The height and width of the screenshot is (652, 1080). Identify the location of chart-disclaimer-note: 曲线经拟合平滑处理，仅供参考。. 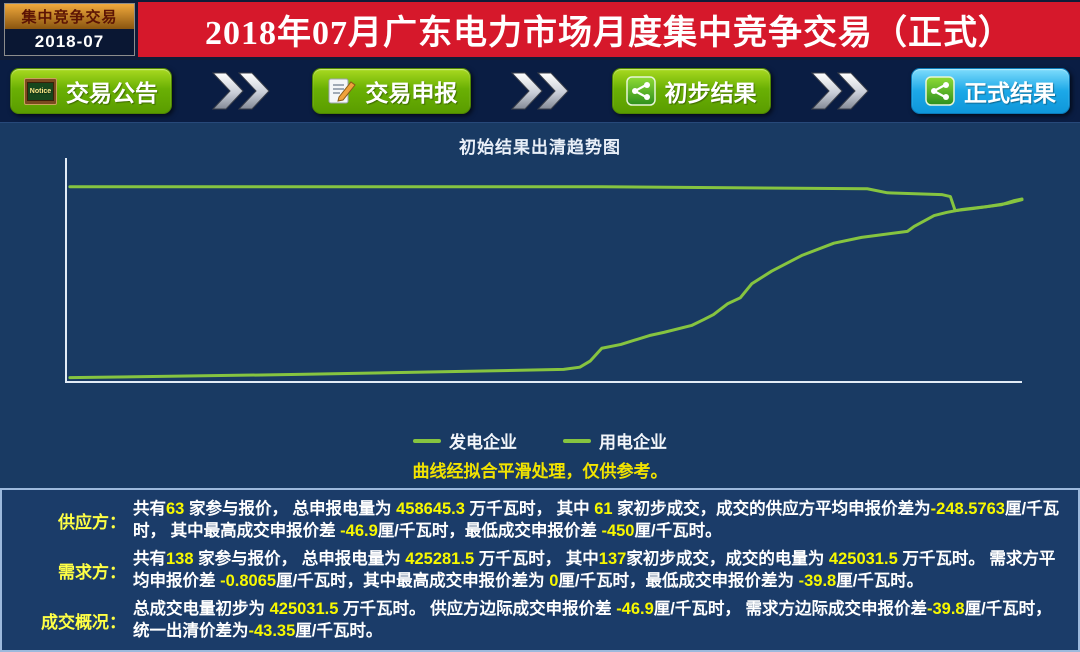
(540, 471).